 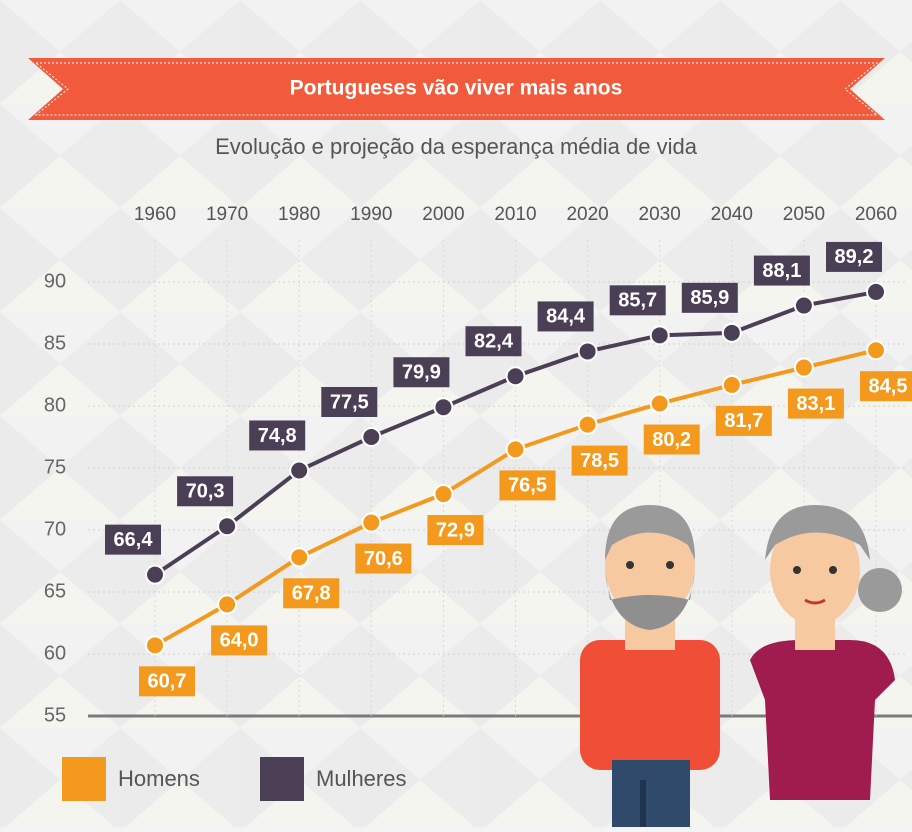 I want to click on banner-border, so click(x=456, y=89).